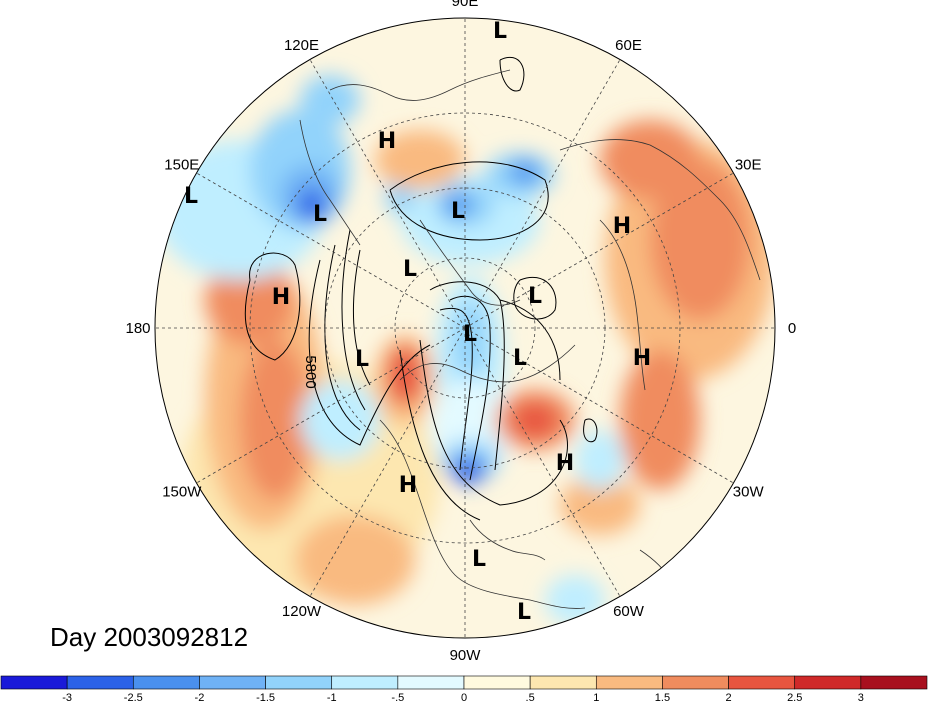  Describe the element at coordinates (200, 697) in the screenshot. I see `colorbar-tick-label: -2` at that location.